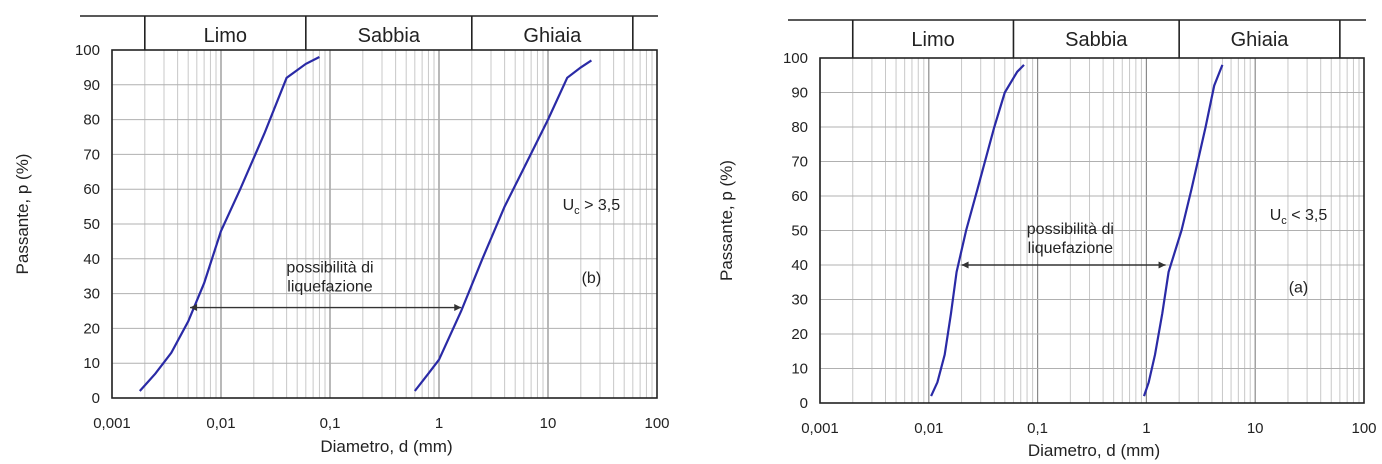  I want to click on uniformity-coefficient-label: Uc < 3,5, so click(1299, 217).